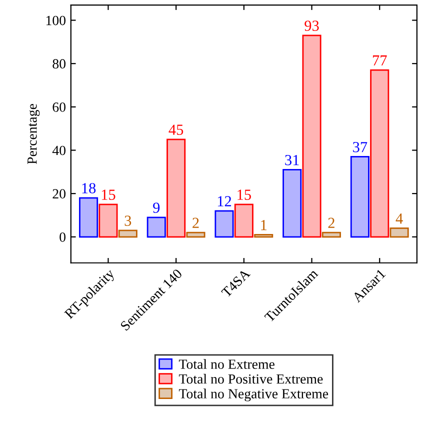 This screenshot has height=424, width=422. What do you see at coordinates (34, 134) in the screenshot?
I see `y-axis-title: Percentage` at bounding box center [34, 134].